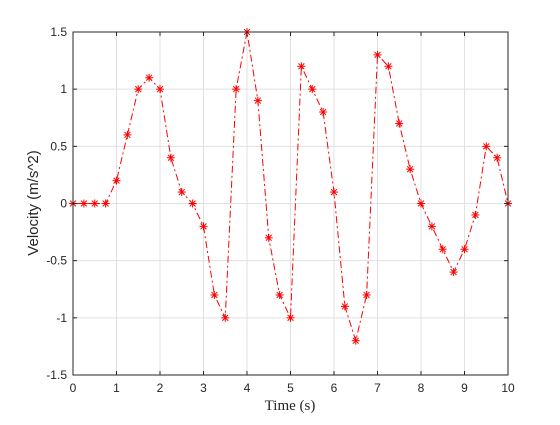  I want to click on x-tick-label: 6, so click(334, 388).